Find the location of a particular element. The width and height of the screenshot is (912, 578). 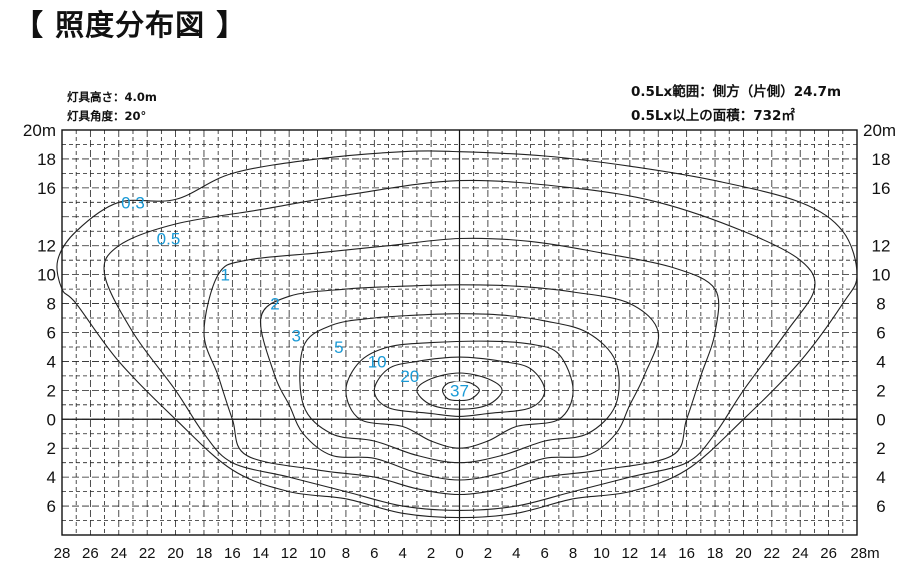

y-tick-label-right: 18 is located at coordinates (881, 159).